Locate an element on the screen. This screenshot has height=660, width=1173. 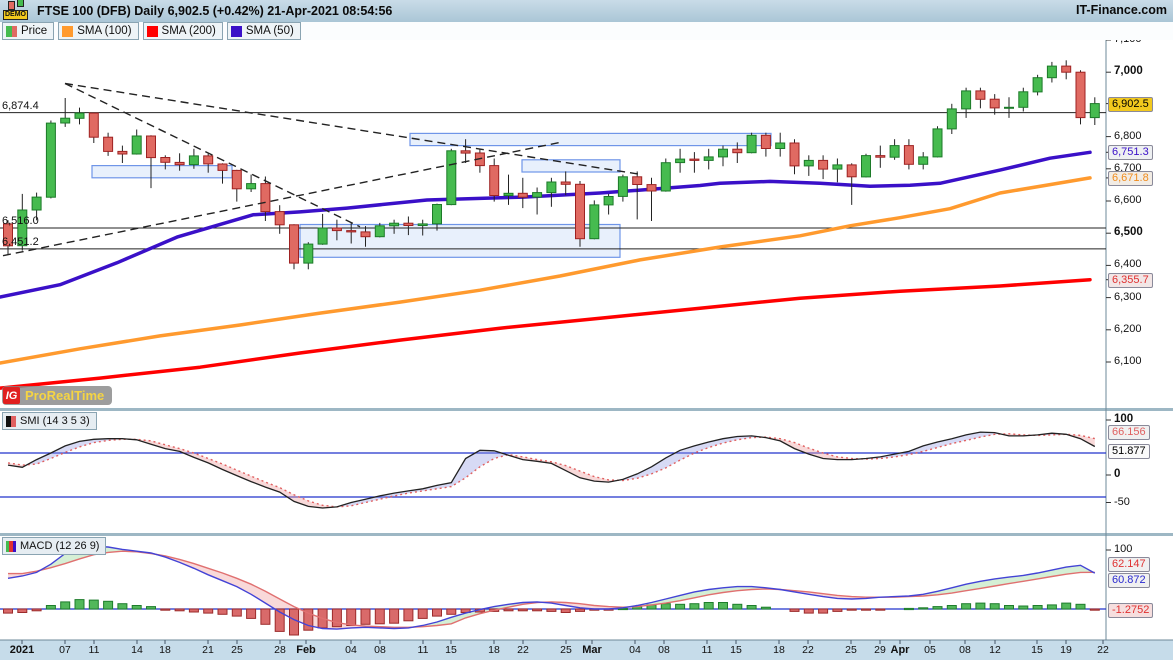
price-tick-label: 6,400 is located at coordinates (1128, 264).